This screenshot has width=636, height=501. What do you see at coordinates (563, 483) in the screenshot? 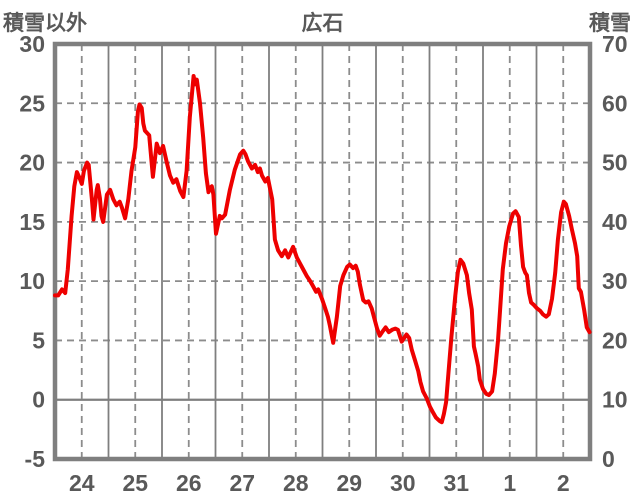
I see `x-axis-tick-2: 2` at bounding box center [563, 483].